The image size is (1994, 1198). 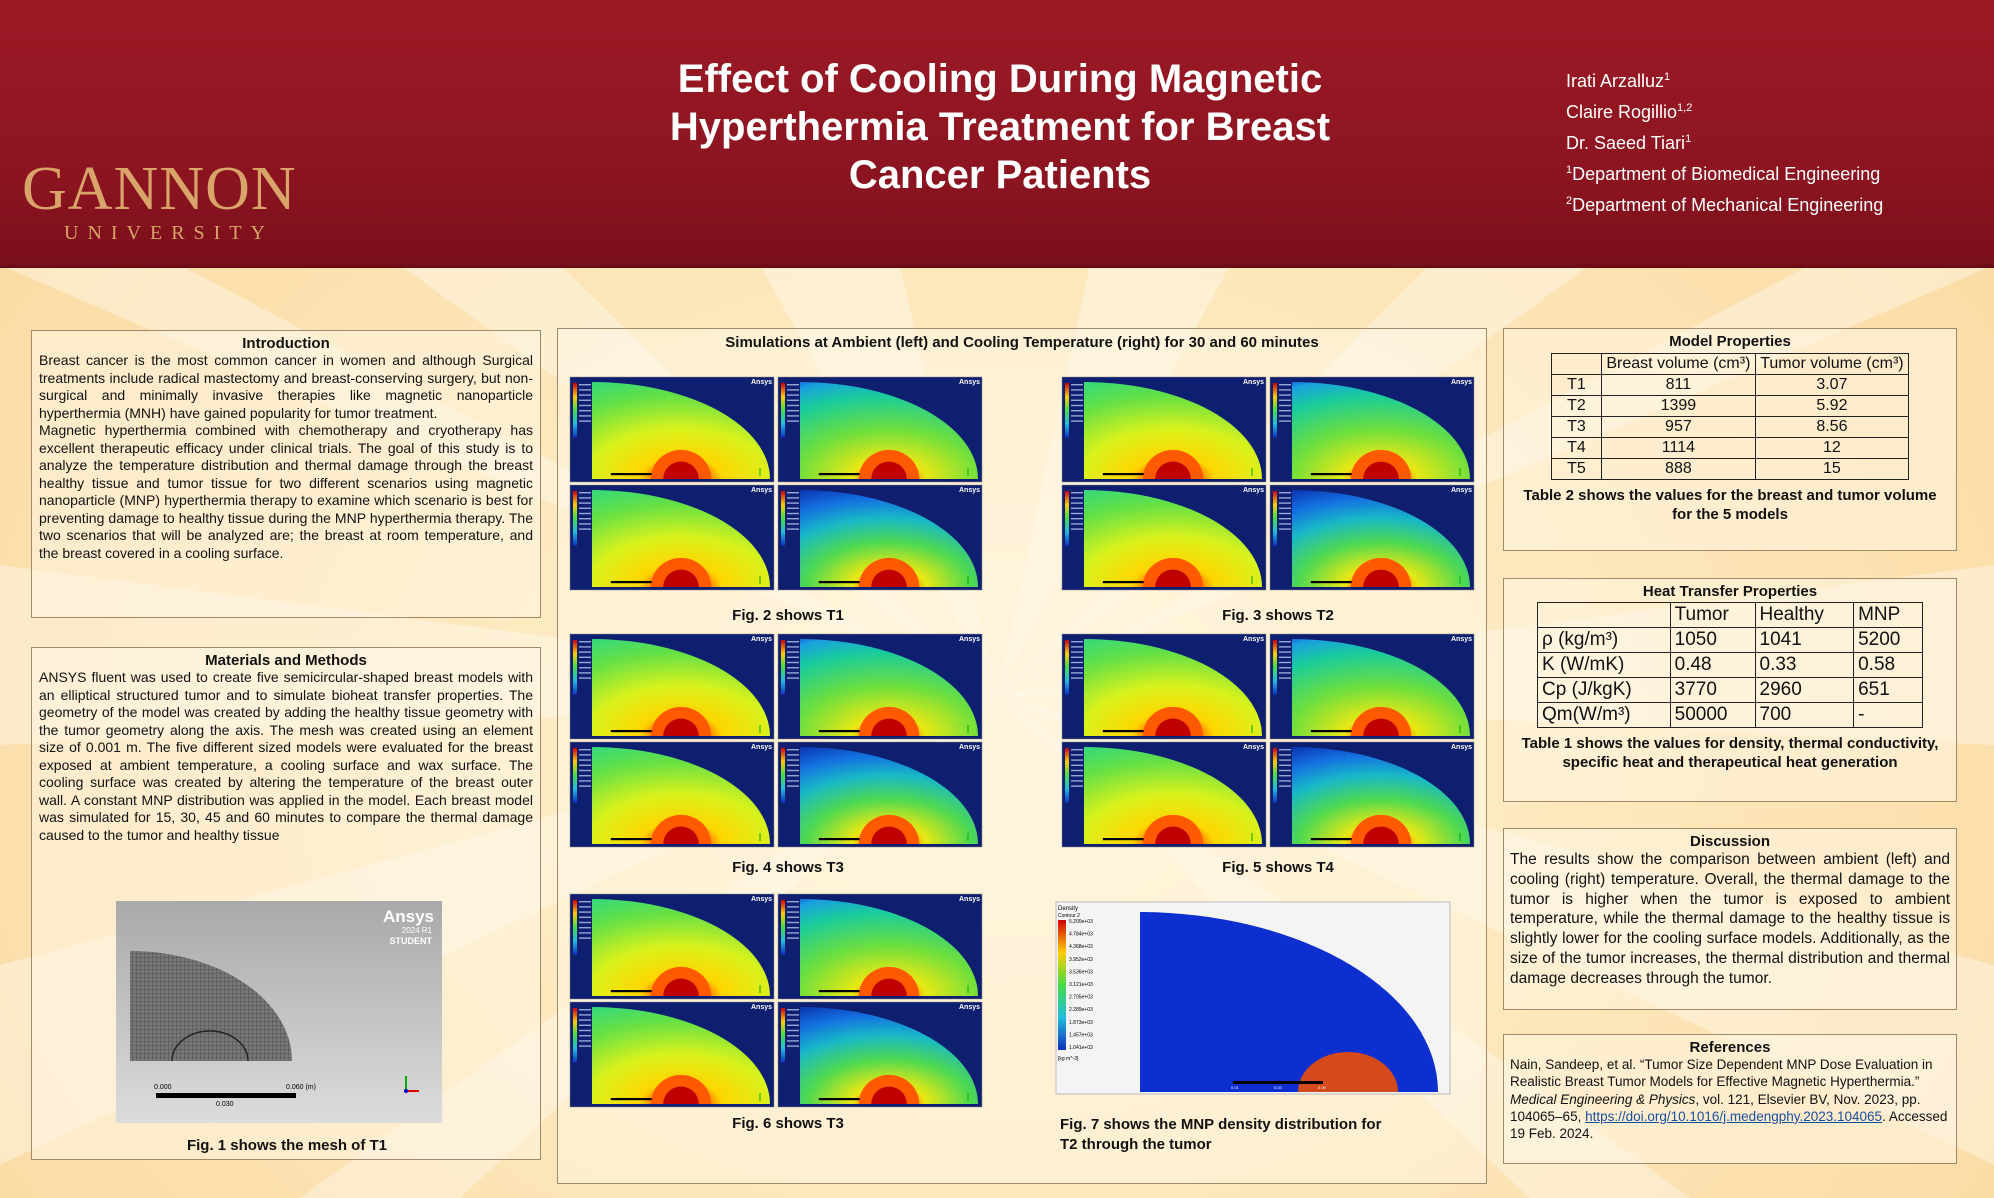 I want to click on contour-panel-5: Ansys, so click(x=1372, y=429).